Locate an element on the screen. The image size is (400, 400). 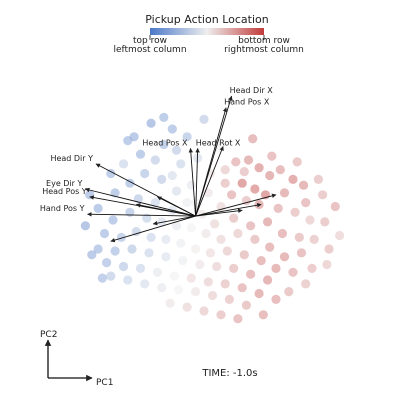
pc2-axis-label: PC2 is located at coordinates (48, 335).